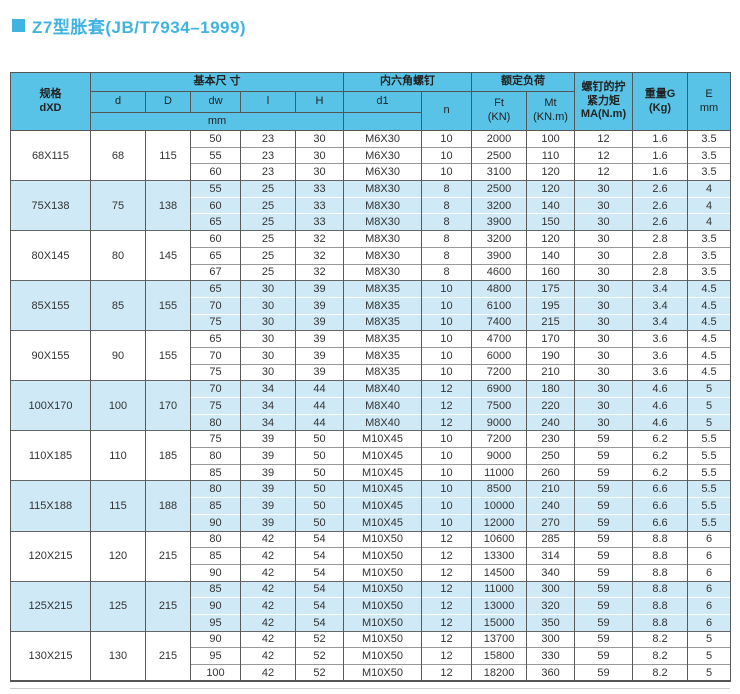  Describe the element at coordinates (319, 606) in the screenshot. I see `cell-H: 54` at that location.